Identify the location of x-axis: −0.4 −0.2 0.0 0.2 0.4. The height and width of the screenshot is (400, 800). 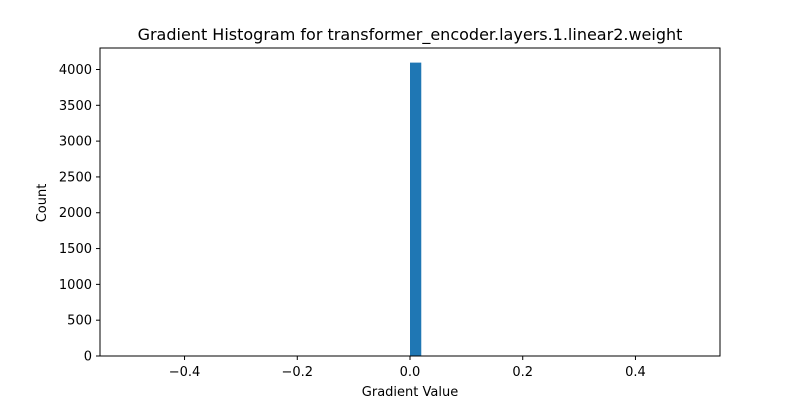
(407, 368).